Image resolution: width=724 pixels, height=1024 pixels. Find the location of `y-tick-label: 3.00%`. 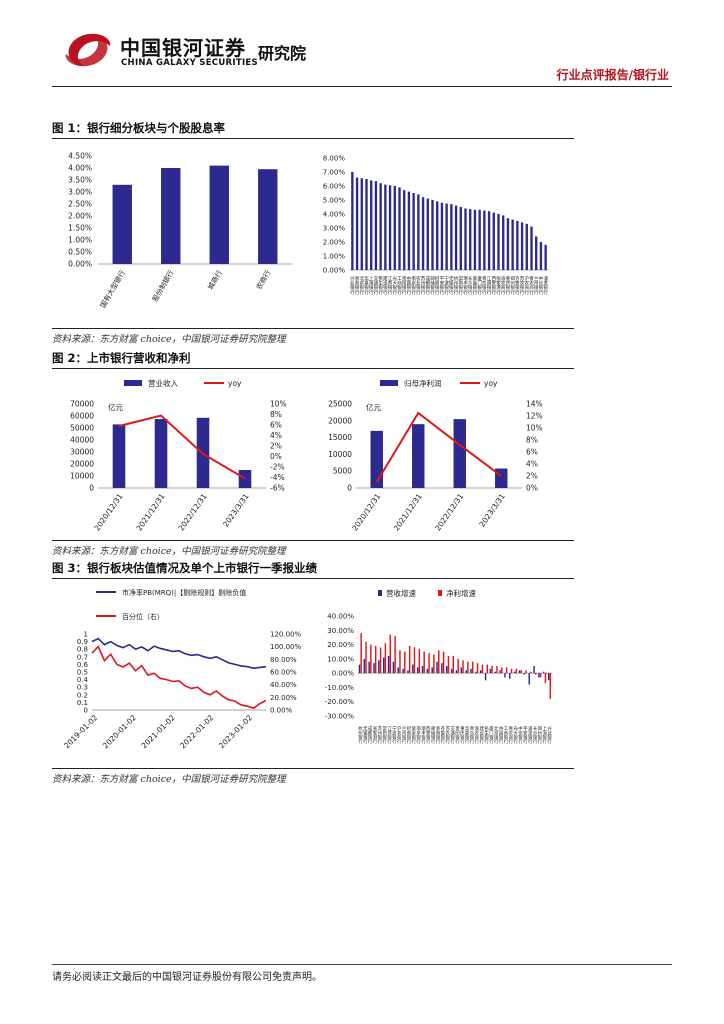

y-tick-label: 3.00% is located at coordinates (334, 229).